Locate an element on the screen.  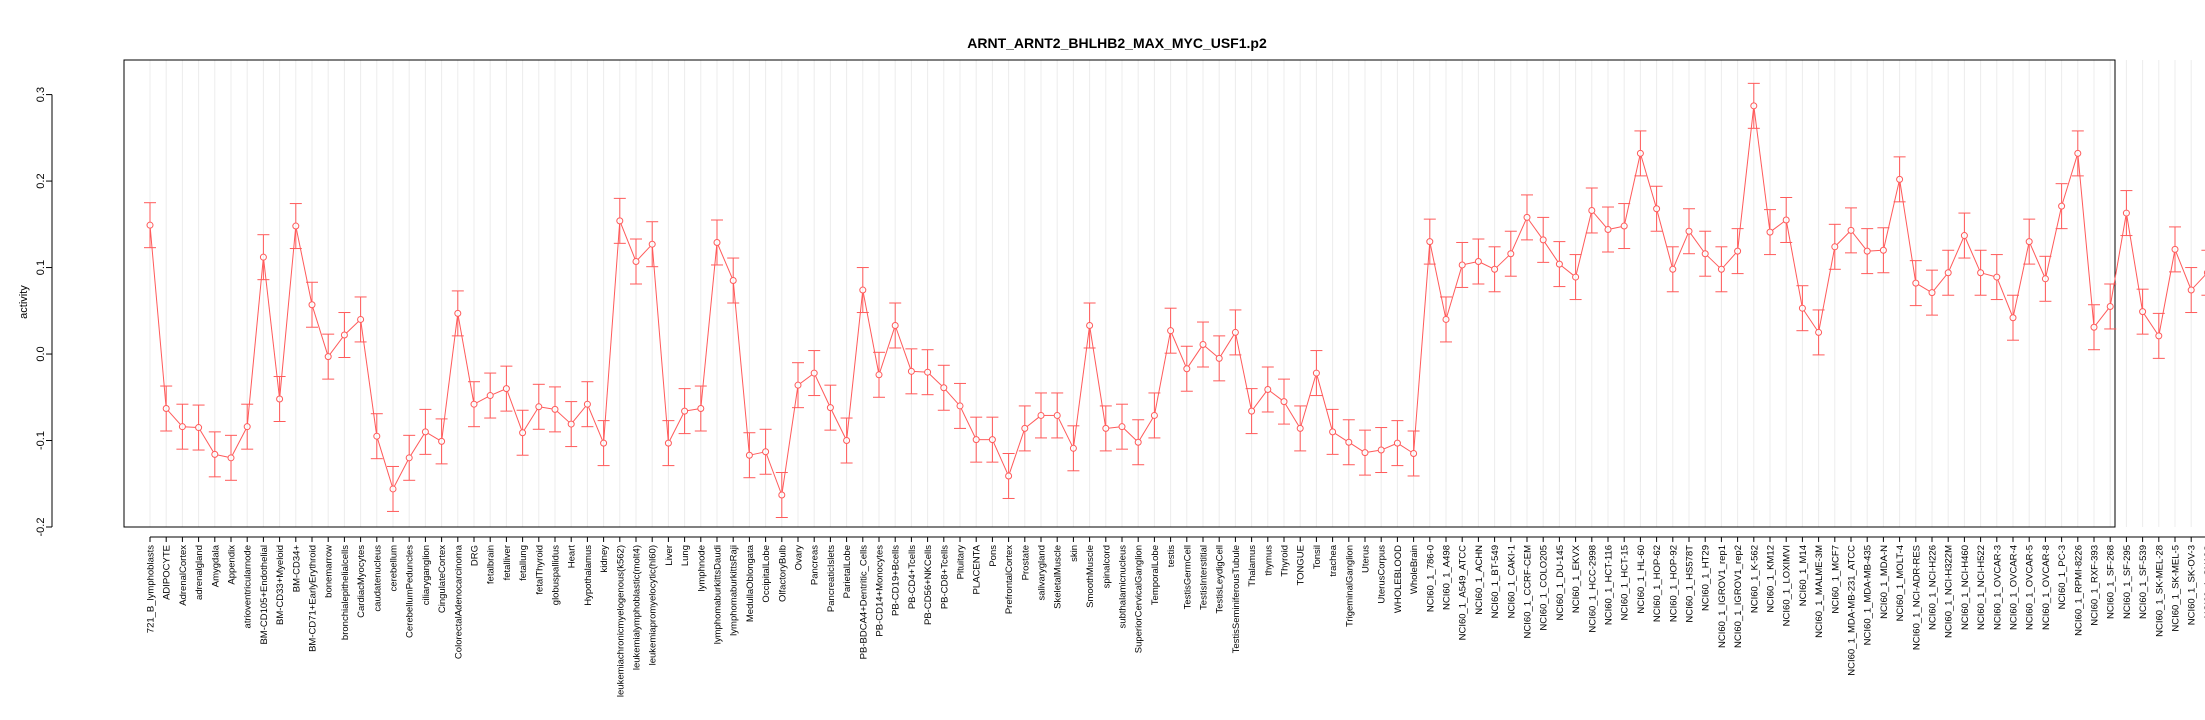
x-tick-label: SmoothMuscle is located at coordinates (1090, 576).